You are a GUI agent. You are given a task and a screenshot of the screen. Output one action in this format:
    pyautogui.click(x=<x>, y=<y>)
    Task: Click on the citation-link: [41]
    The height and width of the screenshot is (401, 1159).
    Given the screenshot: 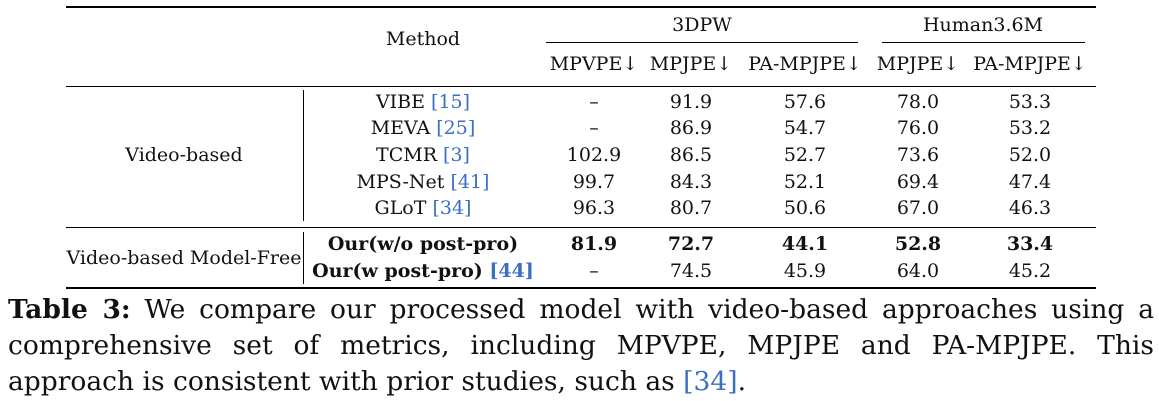 What is the action you would take?
    pyautogui.click(x=470, y=182)
    